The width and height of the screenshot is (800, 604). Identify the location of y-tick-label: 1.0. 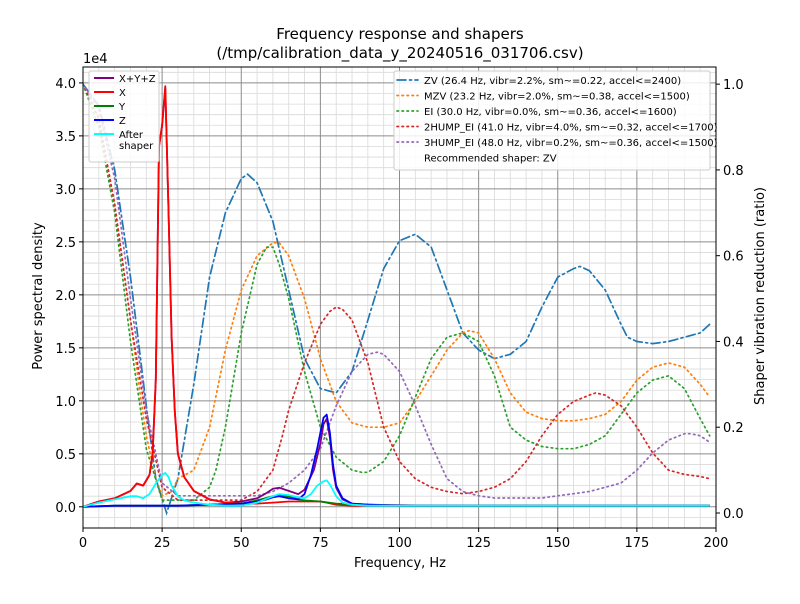
(65, 402).